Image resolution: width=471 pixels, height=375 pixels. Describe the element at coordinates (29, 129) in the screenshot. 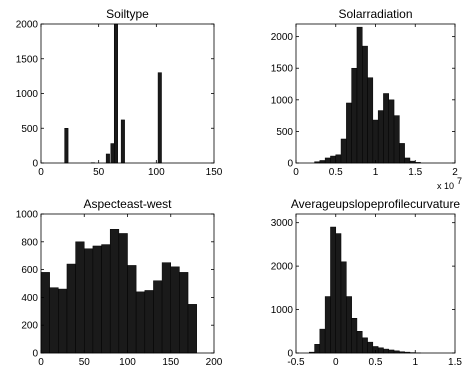

I see `chart-1-y-tick-label: 500` at that location.